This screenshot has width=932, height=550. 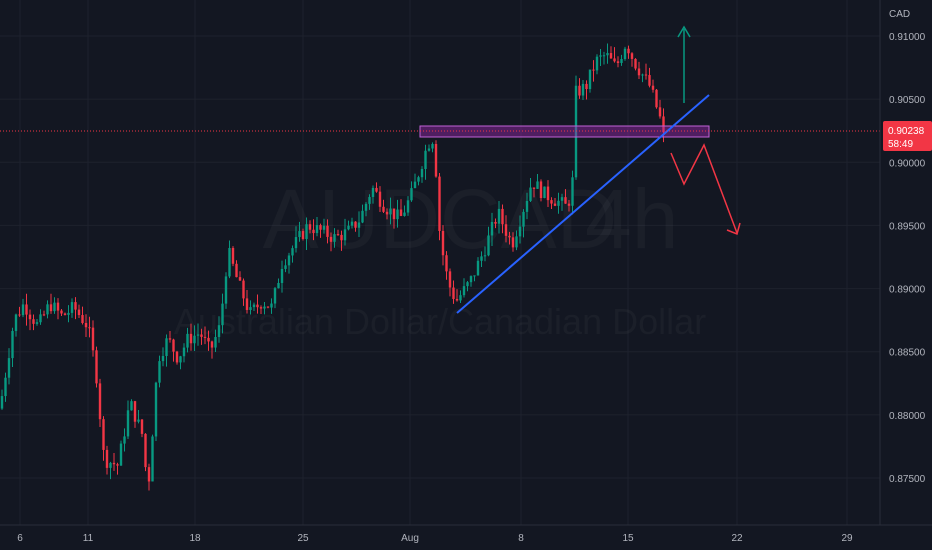 I want to click on bullish-arrow-head, so click(x=684, y=31).